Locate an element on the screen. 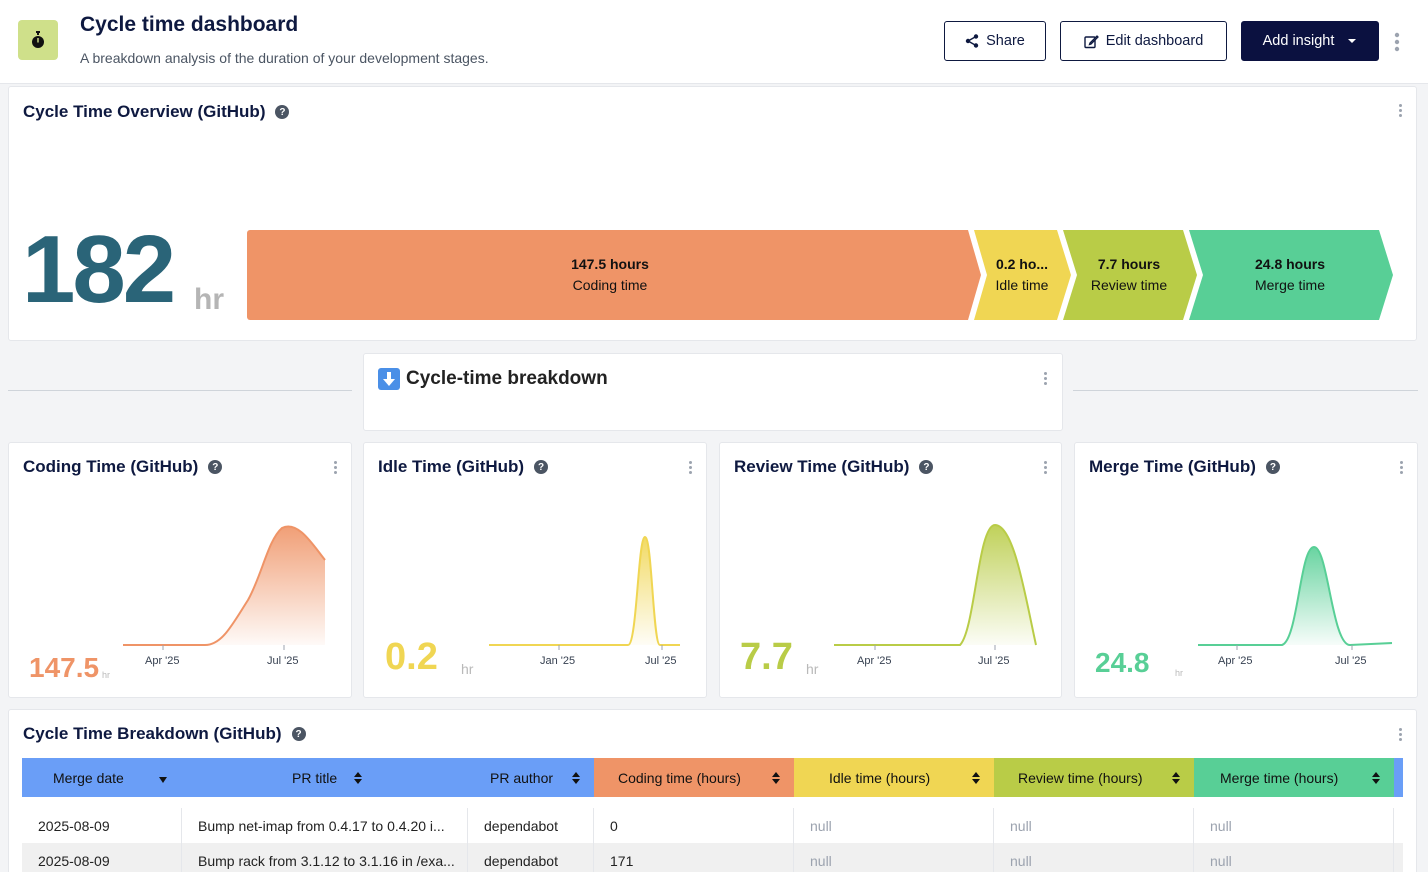 Image resolution: width=1428 pixels, height=872 pixels. review-time-unit: hr is located at coordinates (812, 669).